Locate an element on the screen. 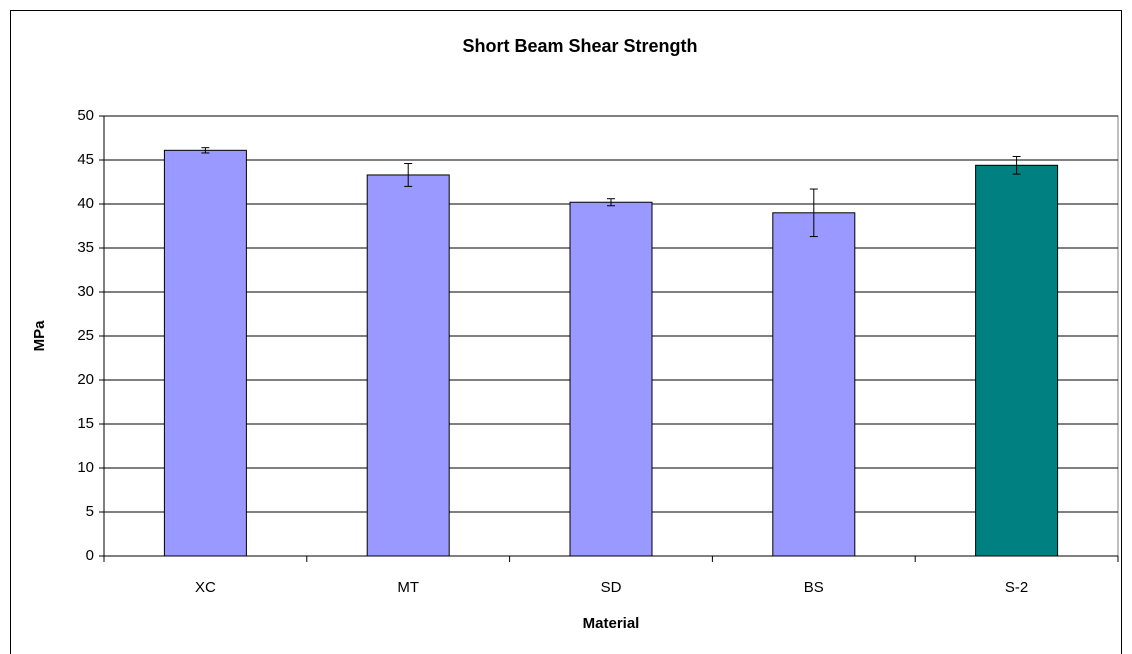 Image resolution: width=1132 pixels, height=654 pixels. x-tick-label: SD is located at coordinates (611, 587).